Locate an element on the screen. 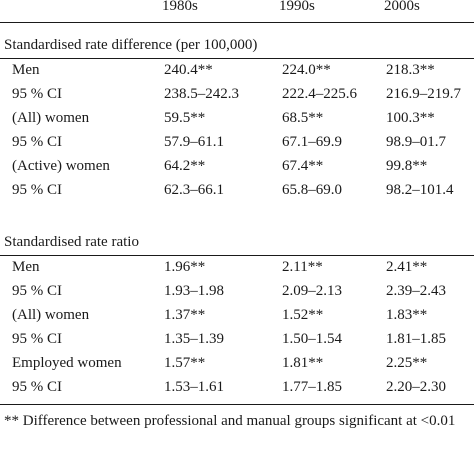  table-row: (Active) women 64.2** 67.4** 99.8** is located at coordinates (237, 166).